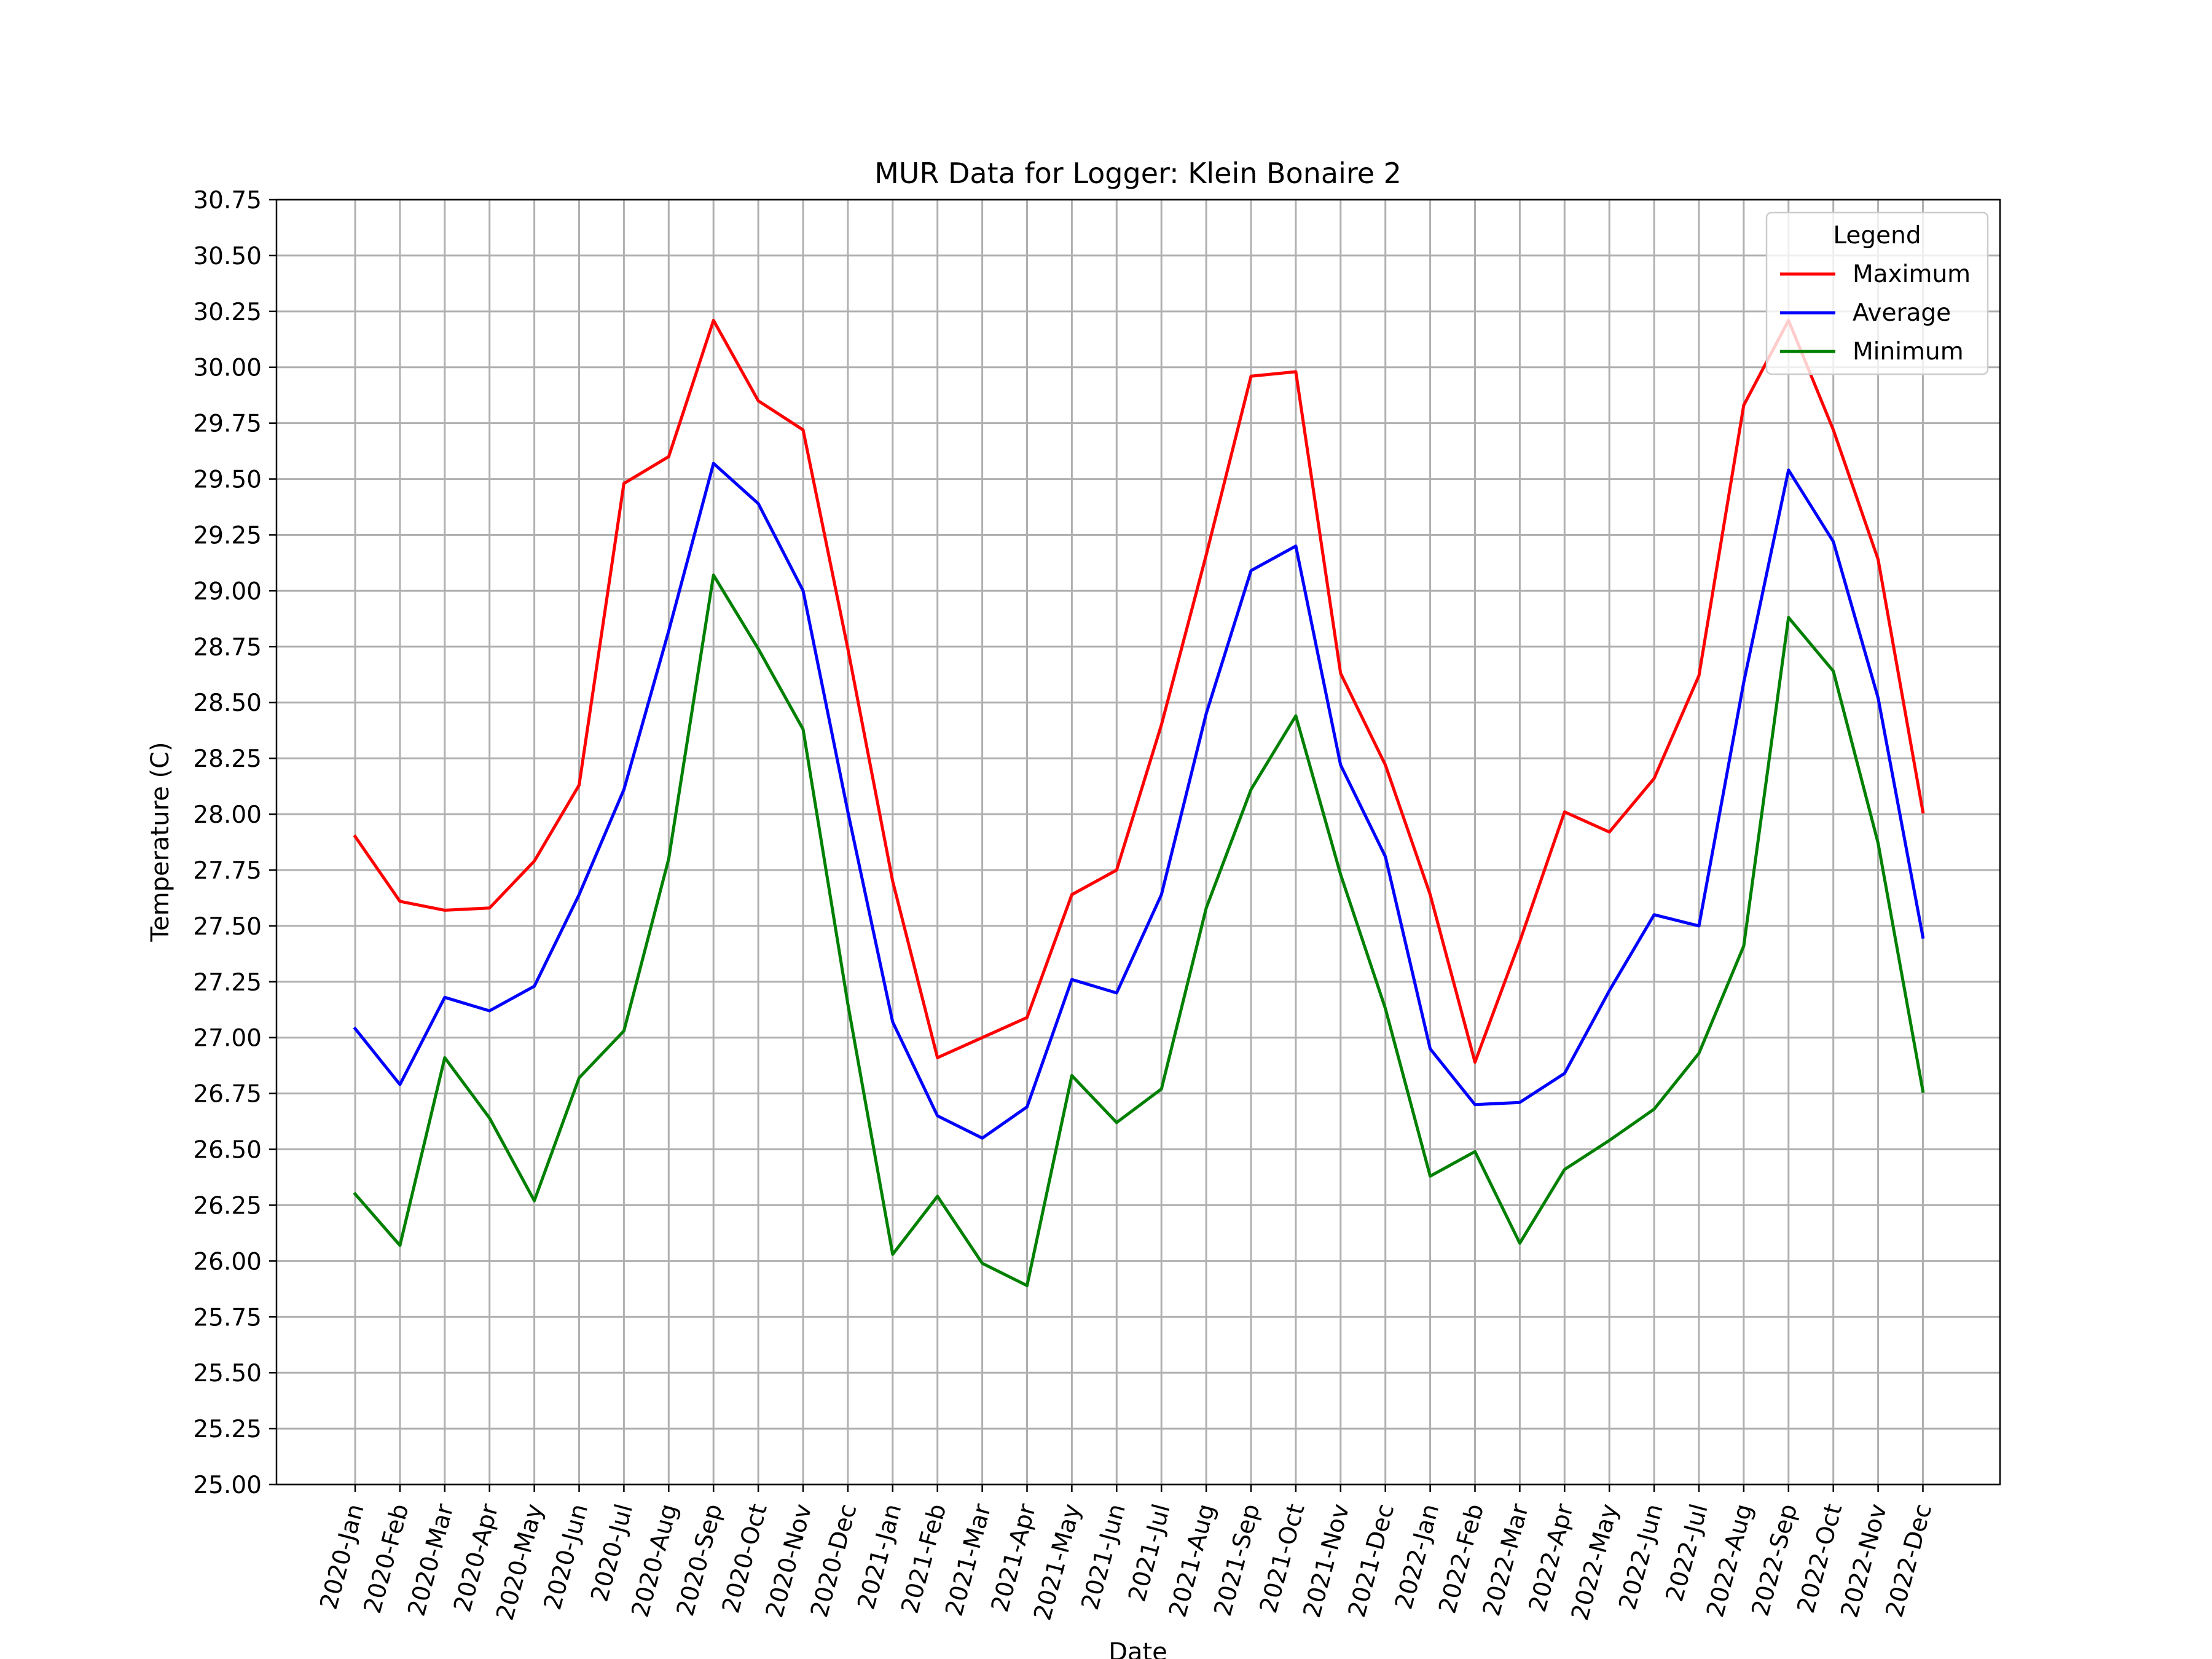  Describe the element at coordinates (227, 703) in the screenshot. I see `y-tick-label: 28.50` at that location.